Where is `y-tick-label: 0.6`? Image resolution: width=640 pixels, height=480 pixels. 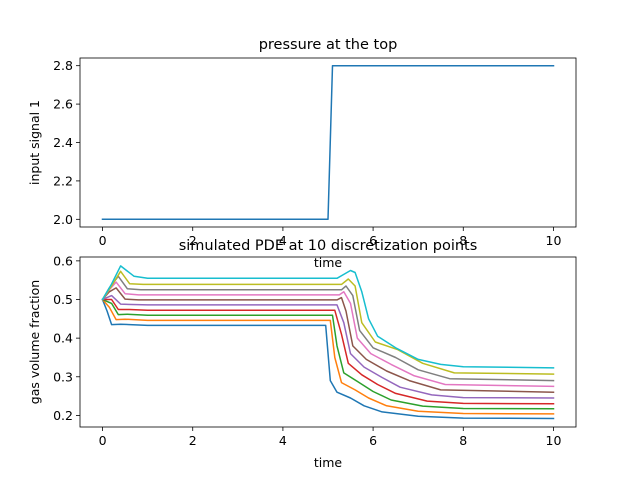 y-tick-label: 0.6 is located at coordinates (63, 260).